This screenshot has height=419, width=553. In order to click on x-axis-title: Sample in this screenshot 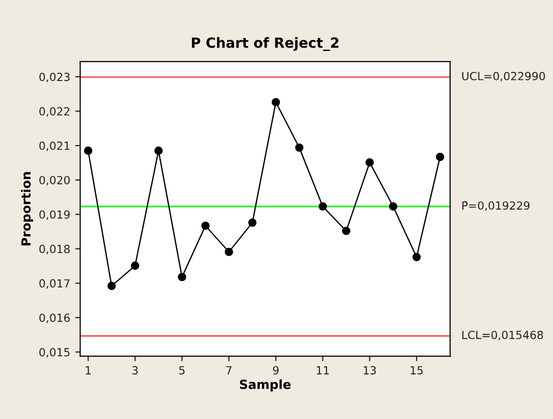, I will do `click(265, 385)`.